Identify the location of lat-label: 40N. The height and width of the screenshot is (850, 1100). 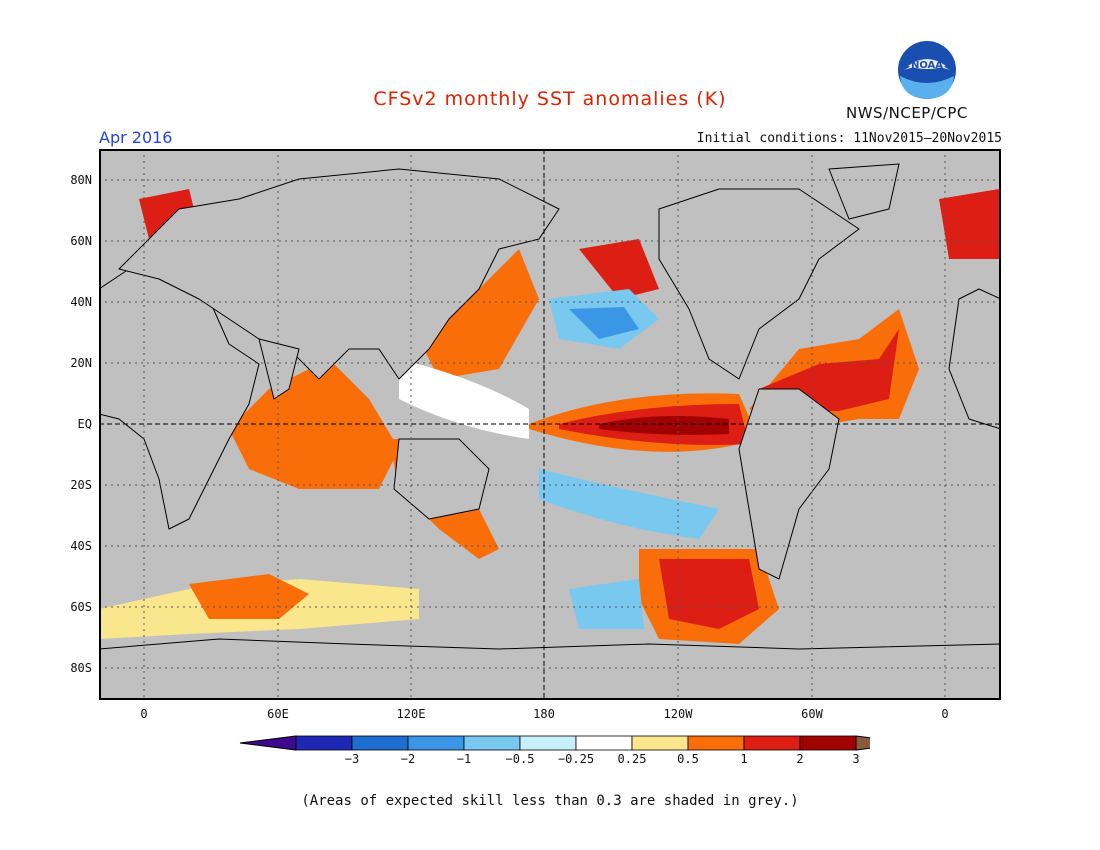
(81, 302).